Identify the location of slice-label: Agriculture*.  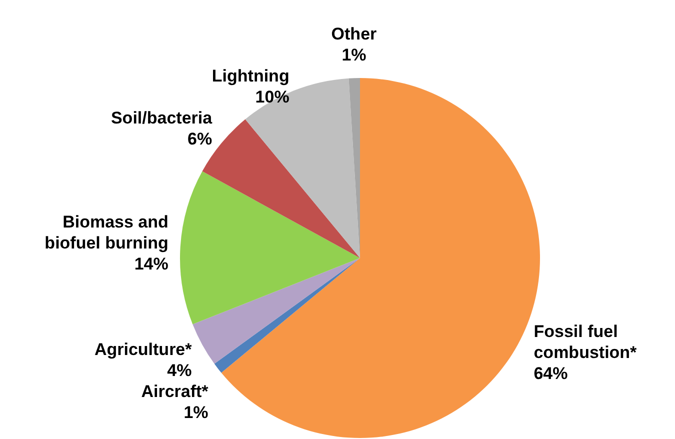
(143, 349).